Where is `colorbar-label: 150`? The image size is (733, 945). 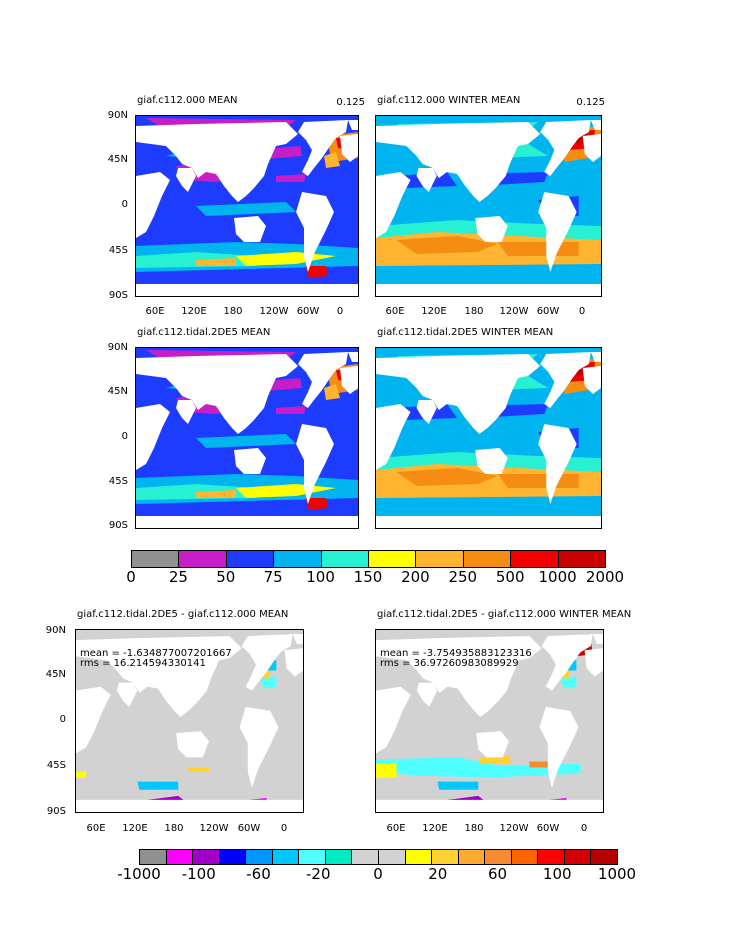
colorbar-label: 150 is located at coordinates (368, 577).